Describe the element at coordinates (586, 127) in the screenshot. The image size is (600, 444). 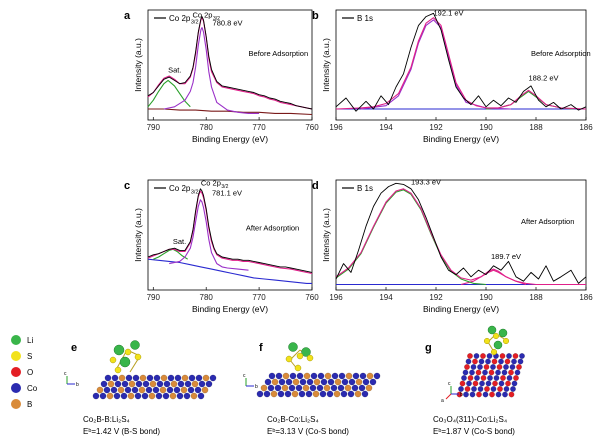
I see `chart-b-xtick-label-5: 186` at that location.